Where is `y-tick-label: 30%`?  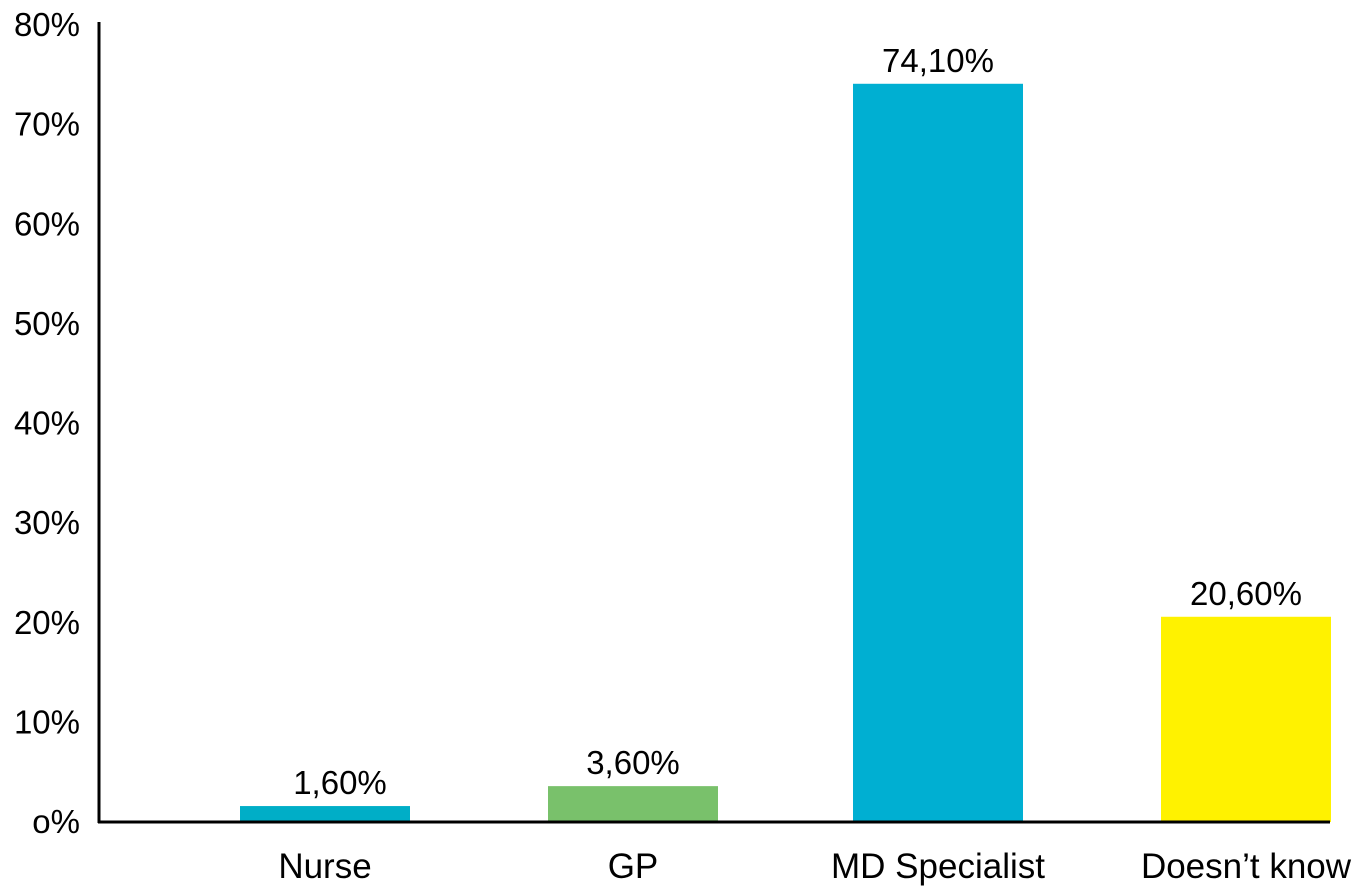 y-tick-label: 30% is located at coordinates (47, 522).